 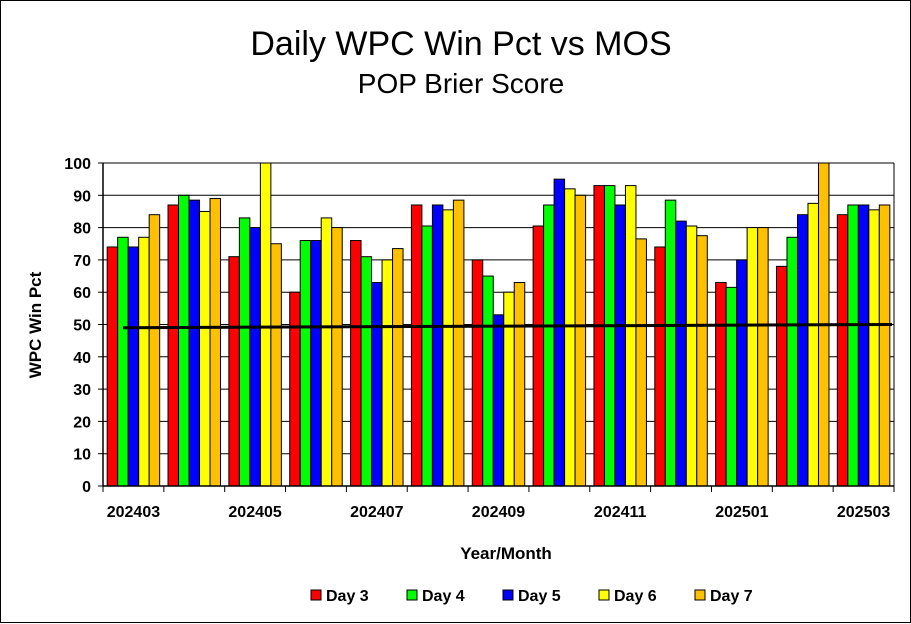 What do you see at coordinates (82, 390) in the screenshot?
I see `y-tick-label: 30` at bounding box center [82, 390].